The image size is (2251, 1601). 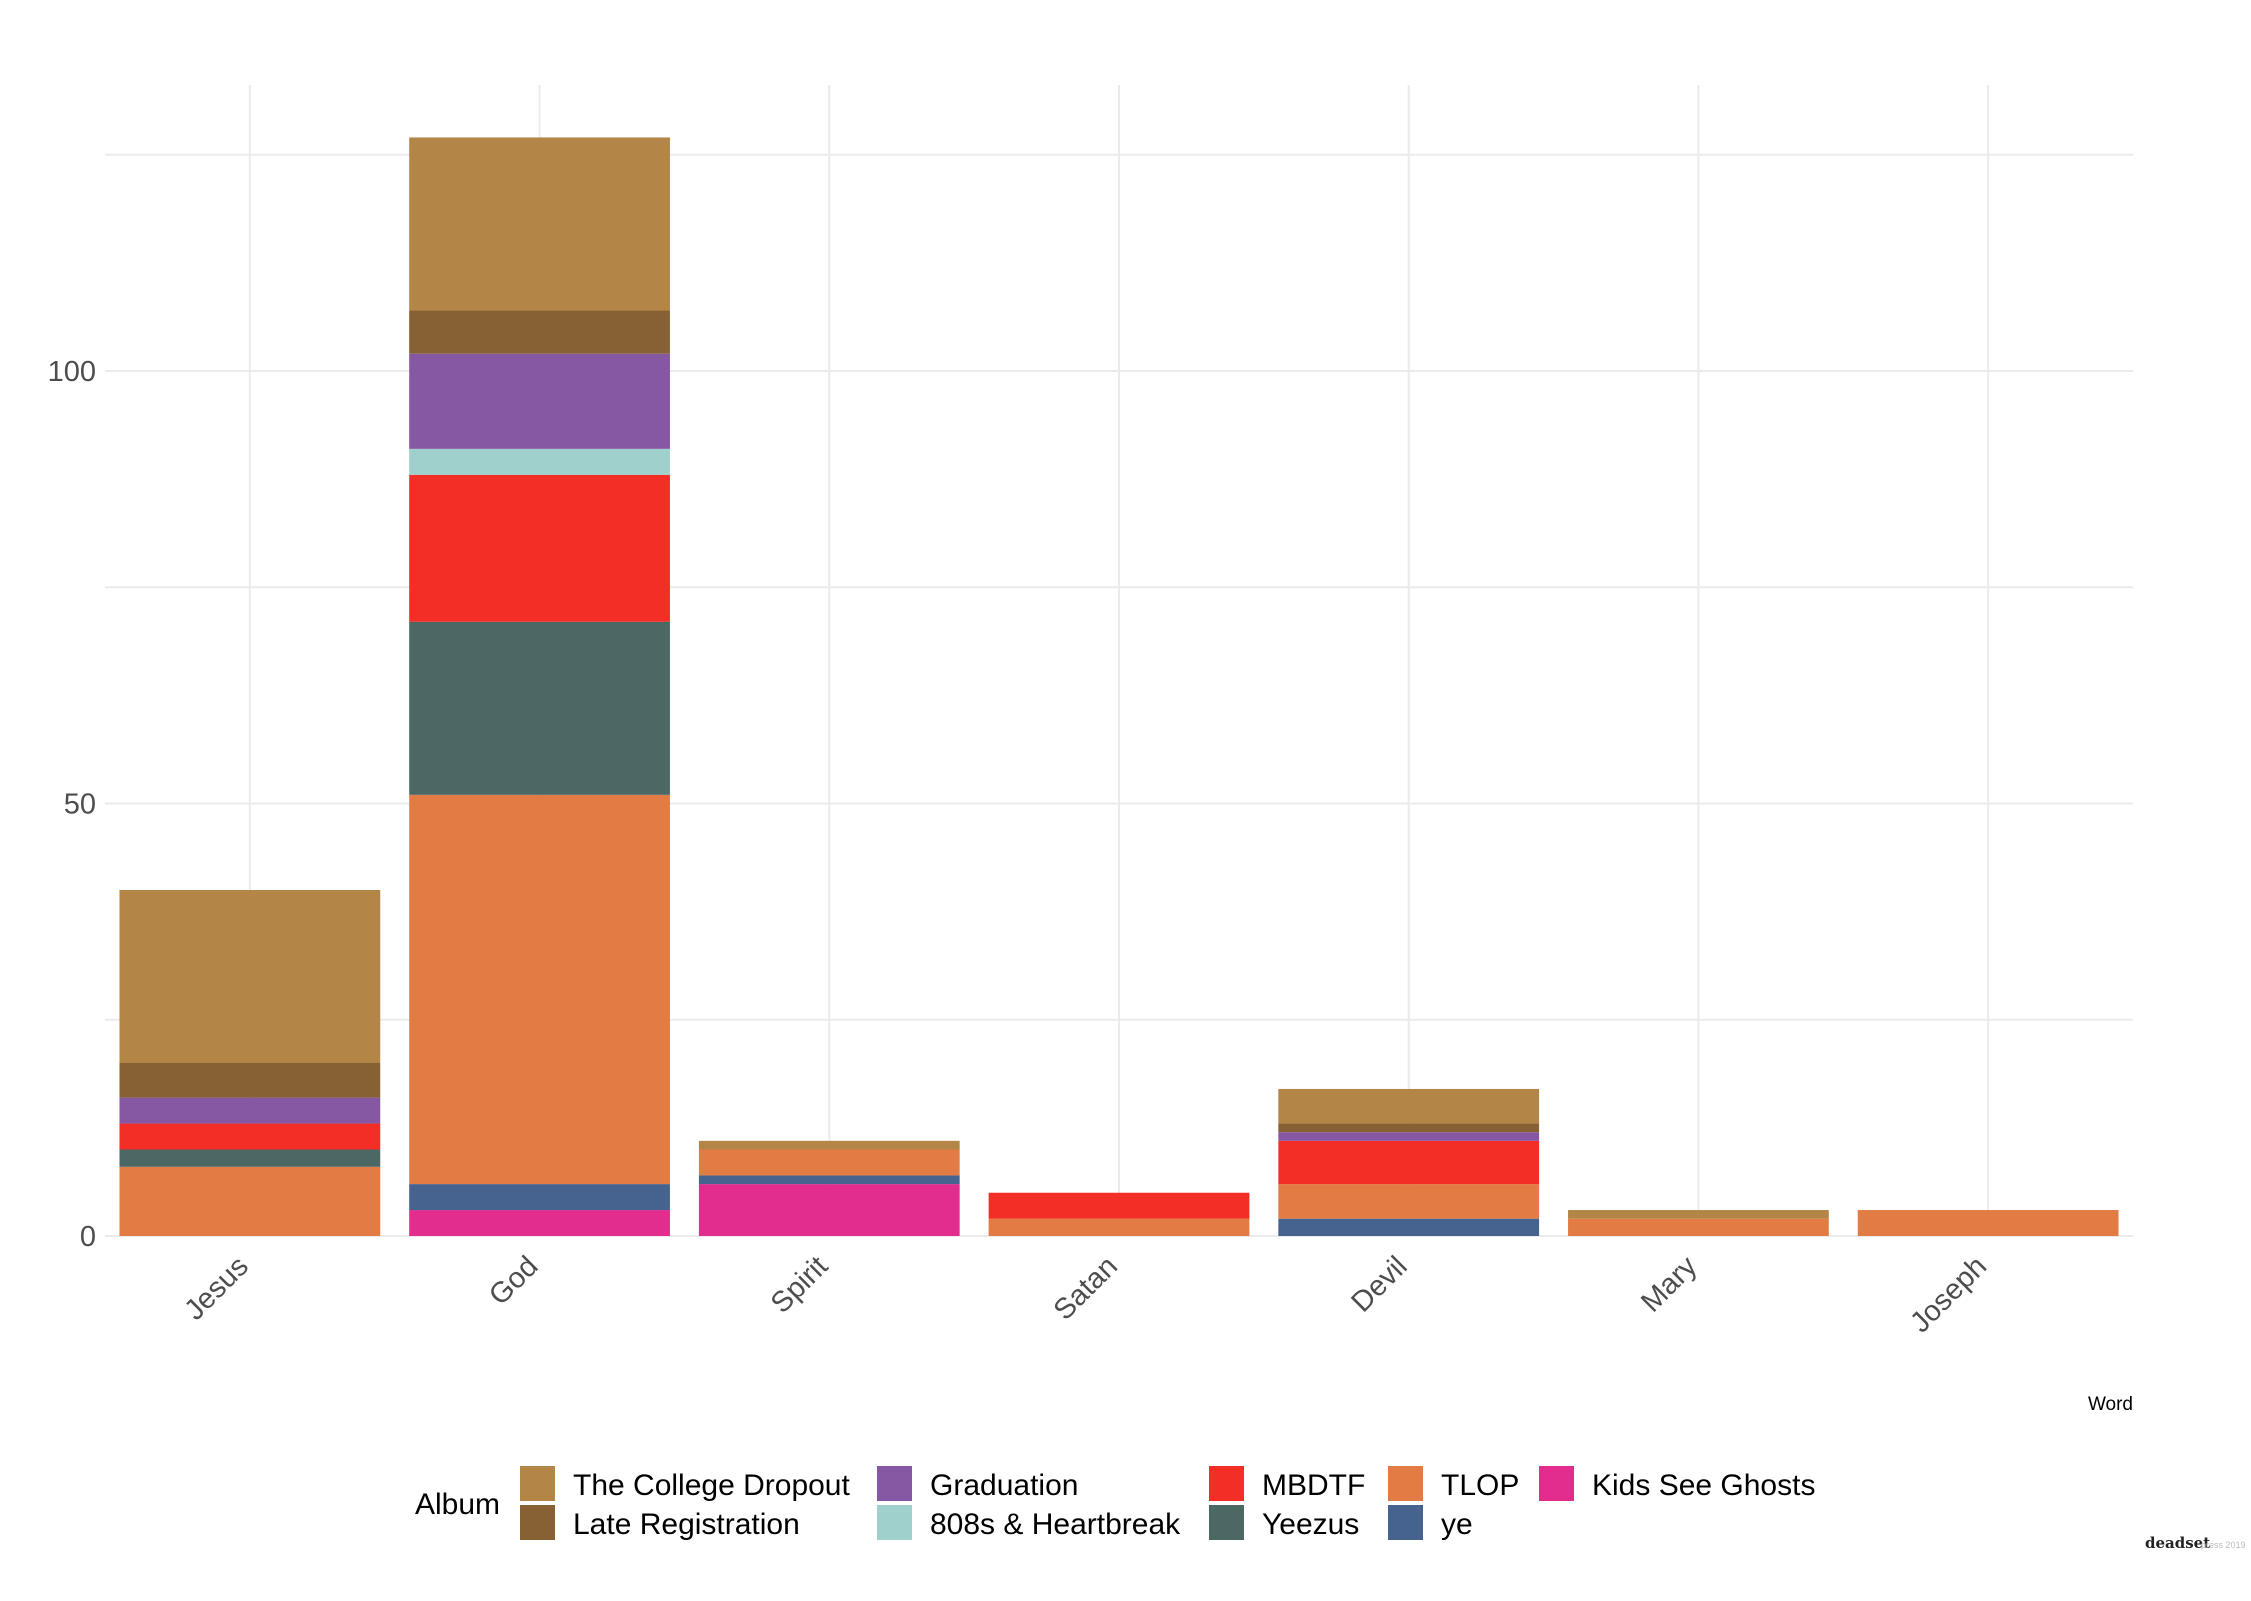 What do you see at coordinates (457, 1504) in the screenshot?
I see `legend-title: Album` at bounding box center [457, 1504].